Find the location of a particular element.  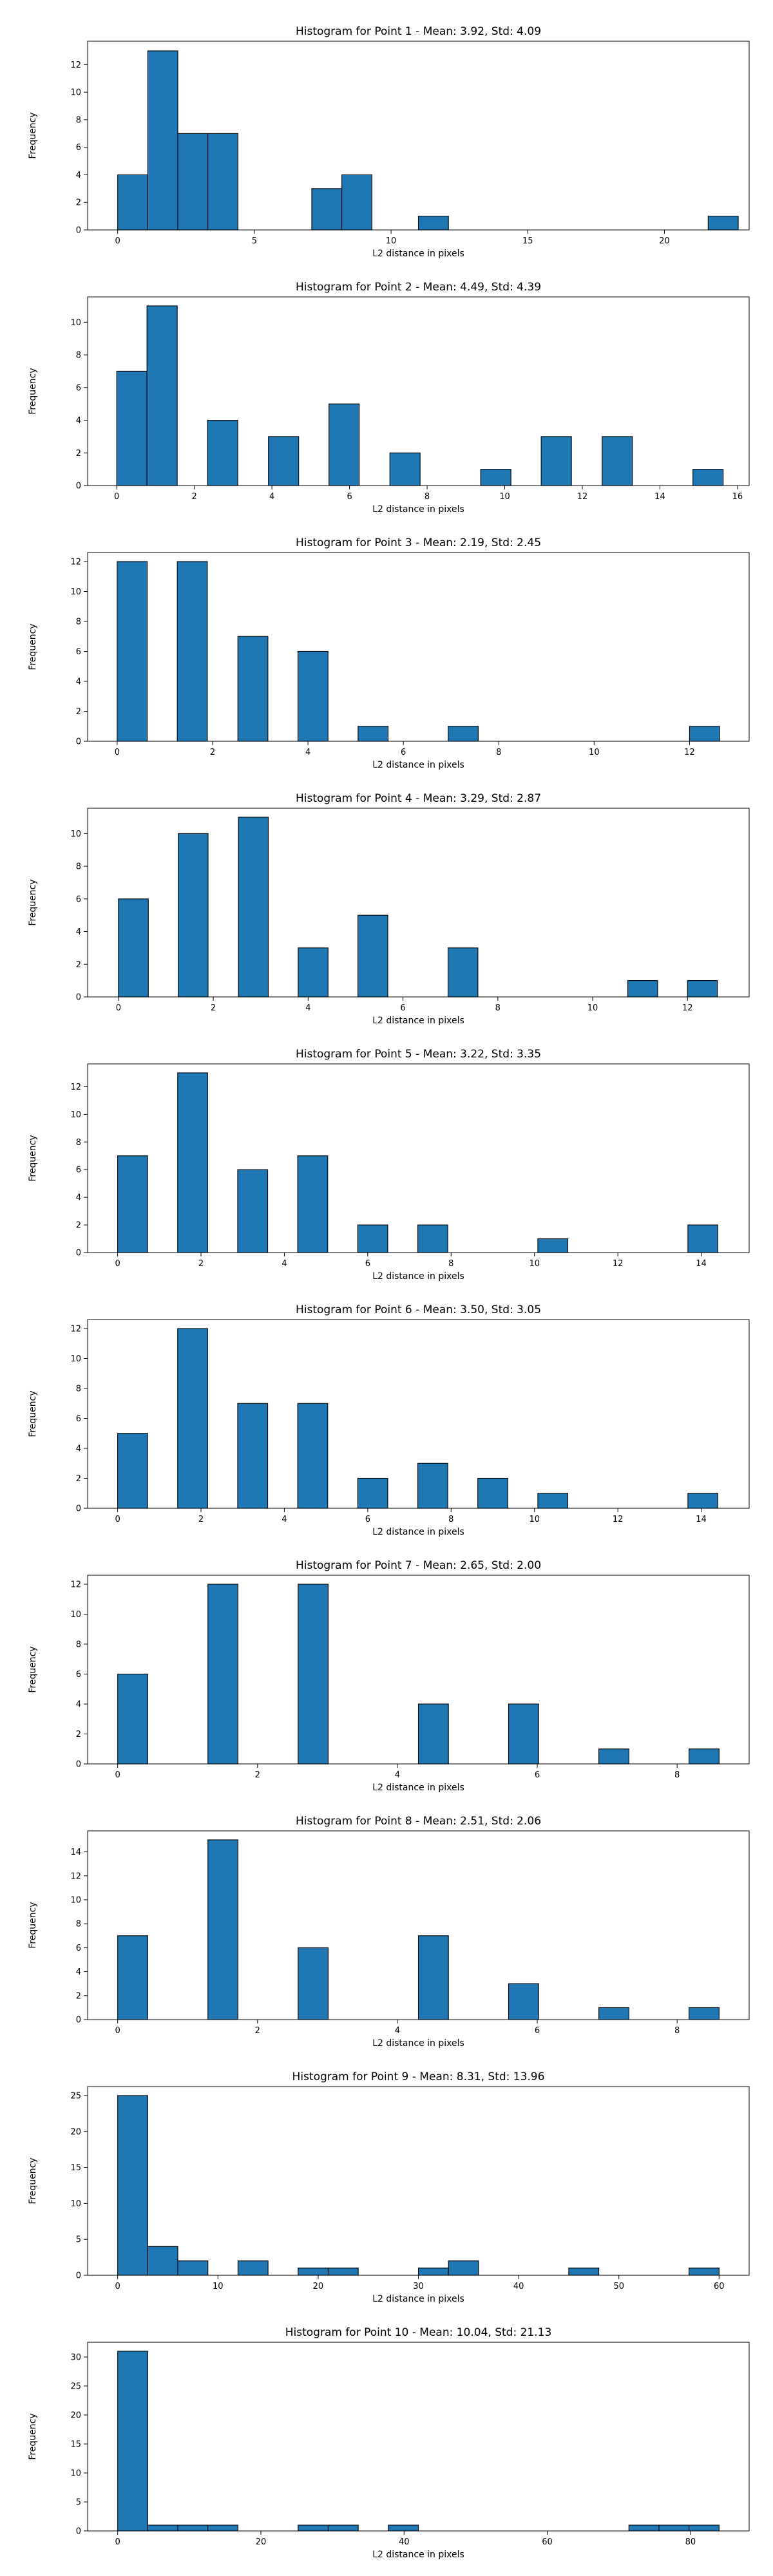

chart-6-xtick-label-3: 4 is located at coordinates (284, 1519).